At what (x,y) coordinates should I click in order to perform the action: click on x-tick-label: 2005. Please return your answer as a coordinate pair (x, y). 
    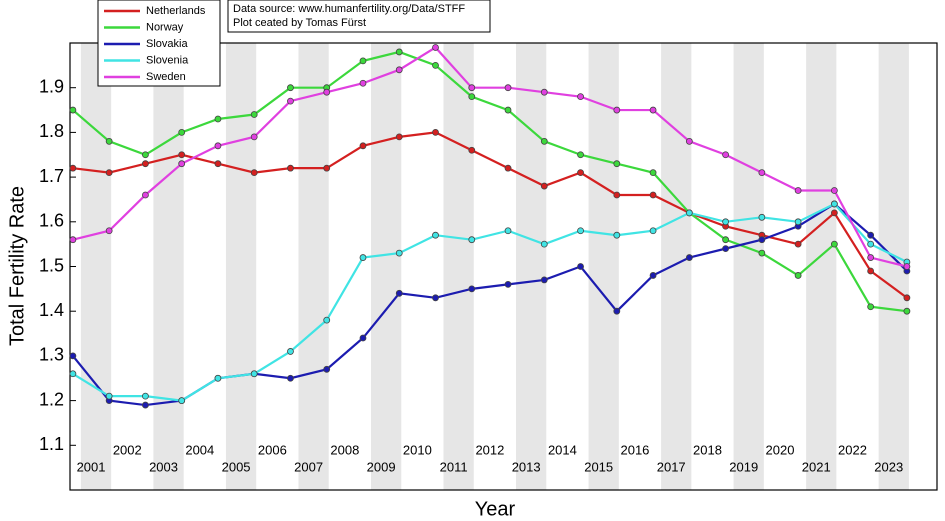
    Looking at the image, I should click on (236, 466).